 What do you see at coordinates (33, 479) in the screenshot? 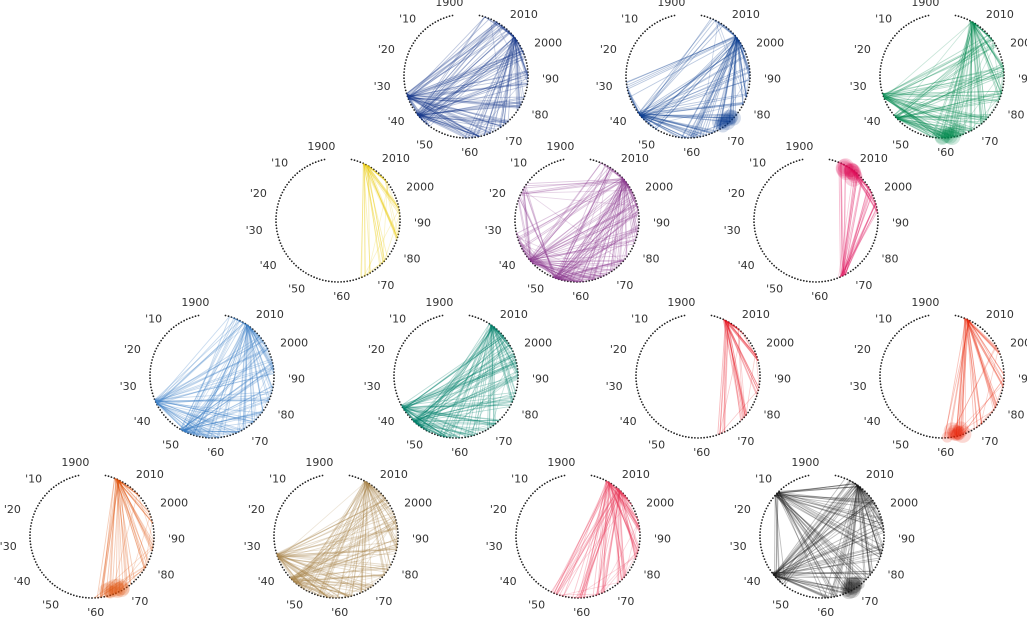
I see `tick-label: '10` at bounding box center [33, 479].